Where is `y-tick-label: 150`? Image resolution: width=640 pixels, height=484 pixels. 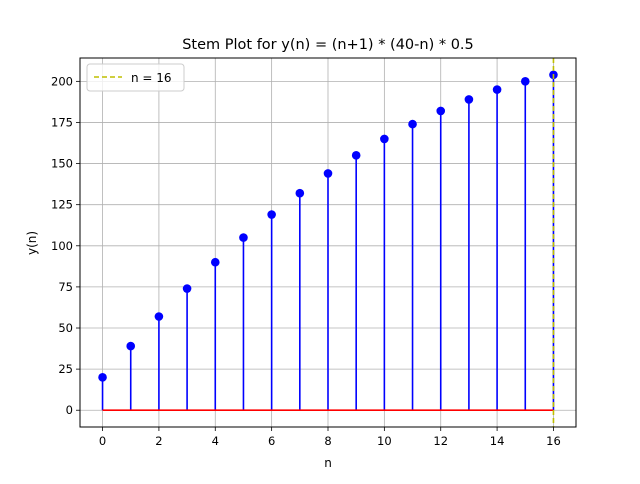 y-tick-label: 150 is located at coordinates (62, 164).